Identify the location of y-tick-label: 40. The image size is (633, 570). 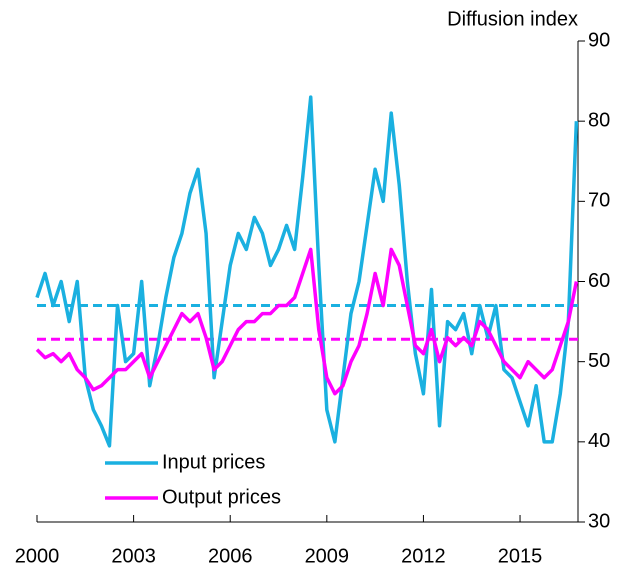
(599, 441).